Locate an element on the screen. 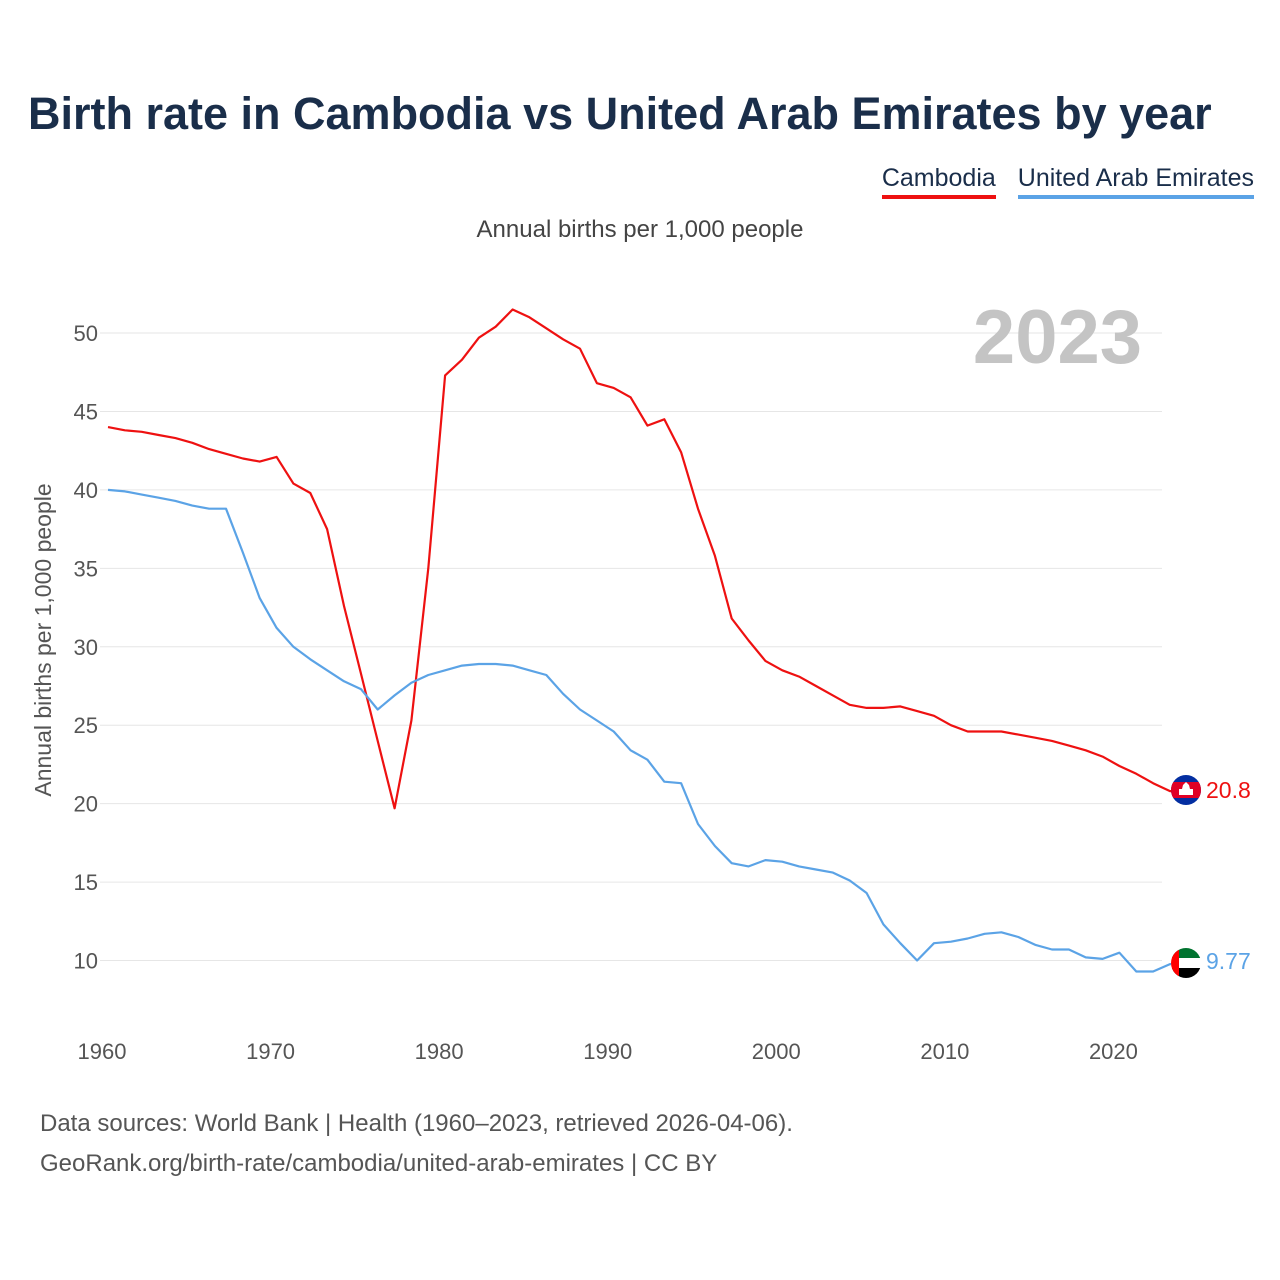 The height and width of the screenshot is (1280, 1280). end-markers is located at coordinates (1186, 876).